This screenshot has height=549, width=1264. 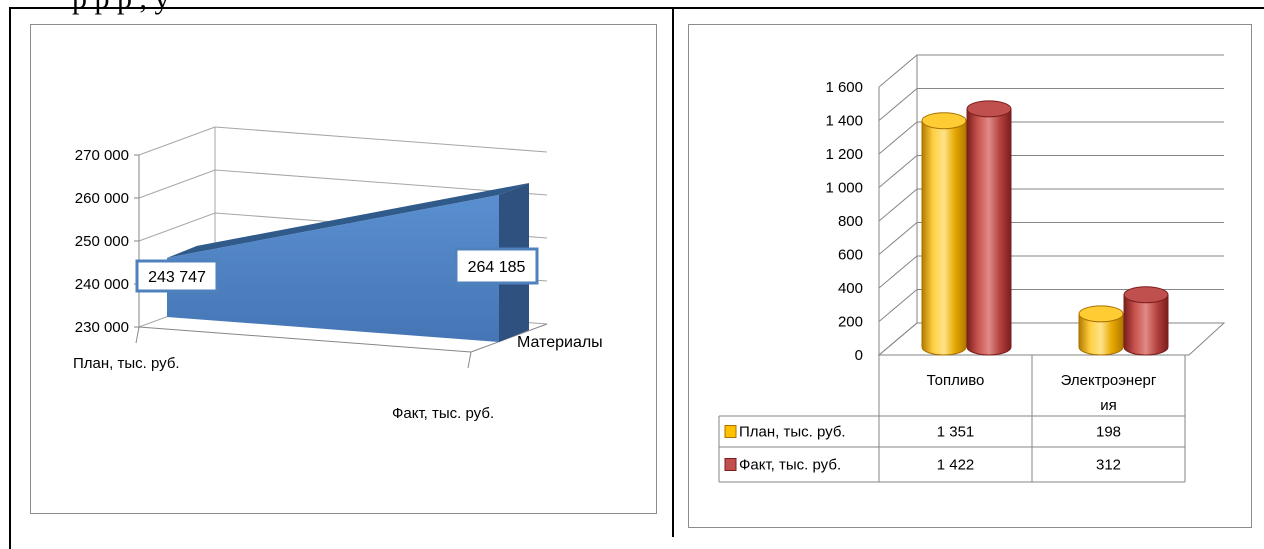 What do you see at coordinates (126, 363) in the screenshot?
I see `x-tick-label: План, тыс. руб.` at bounding box center [126, 363].